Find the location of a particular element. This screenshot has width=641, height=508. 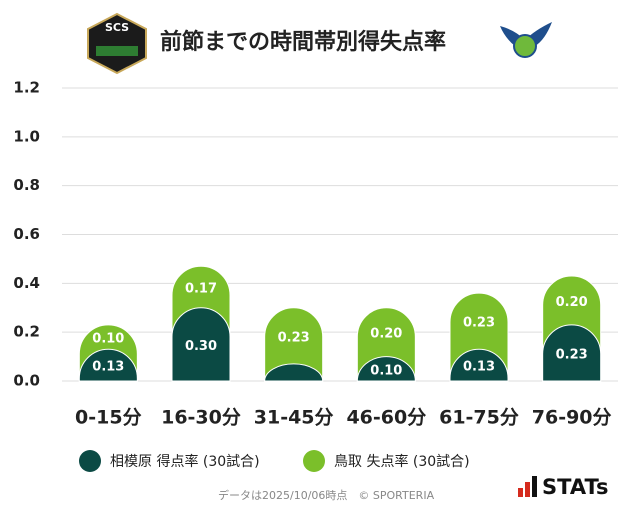

x-tick-label: 0-15分 is located at coordinates (108, 418).